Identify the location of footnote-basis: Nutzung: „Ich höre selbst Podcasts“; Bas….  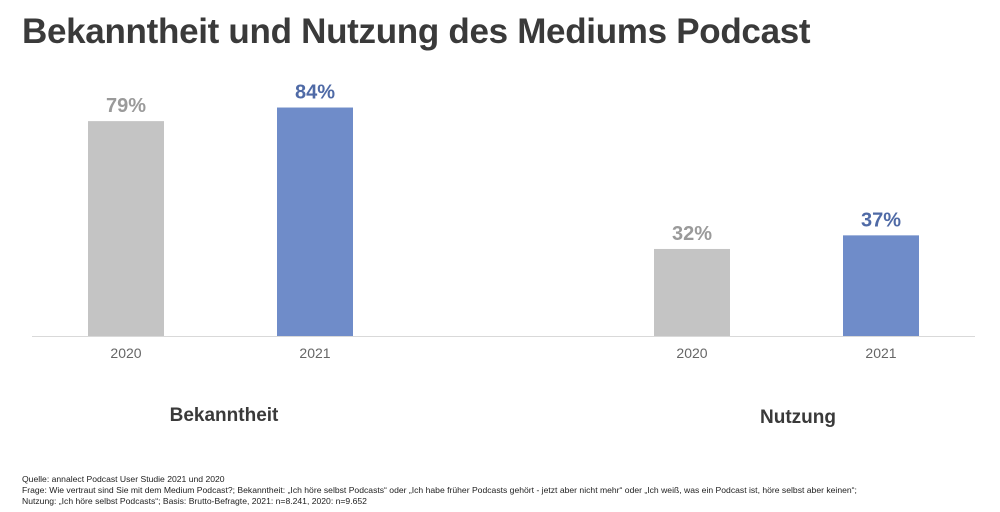
(194, 501).